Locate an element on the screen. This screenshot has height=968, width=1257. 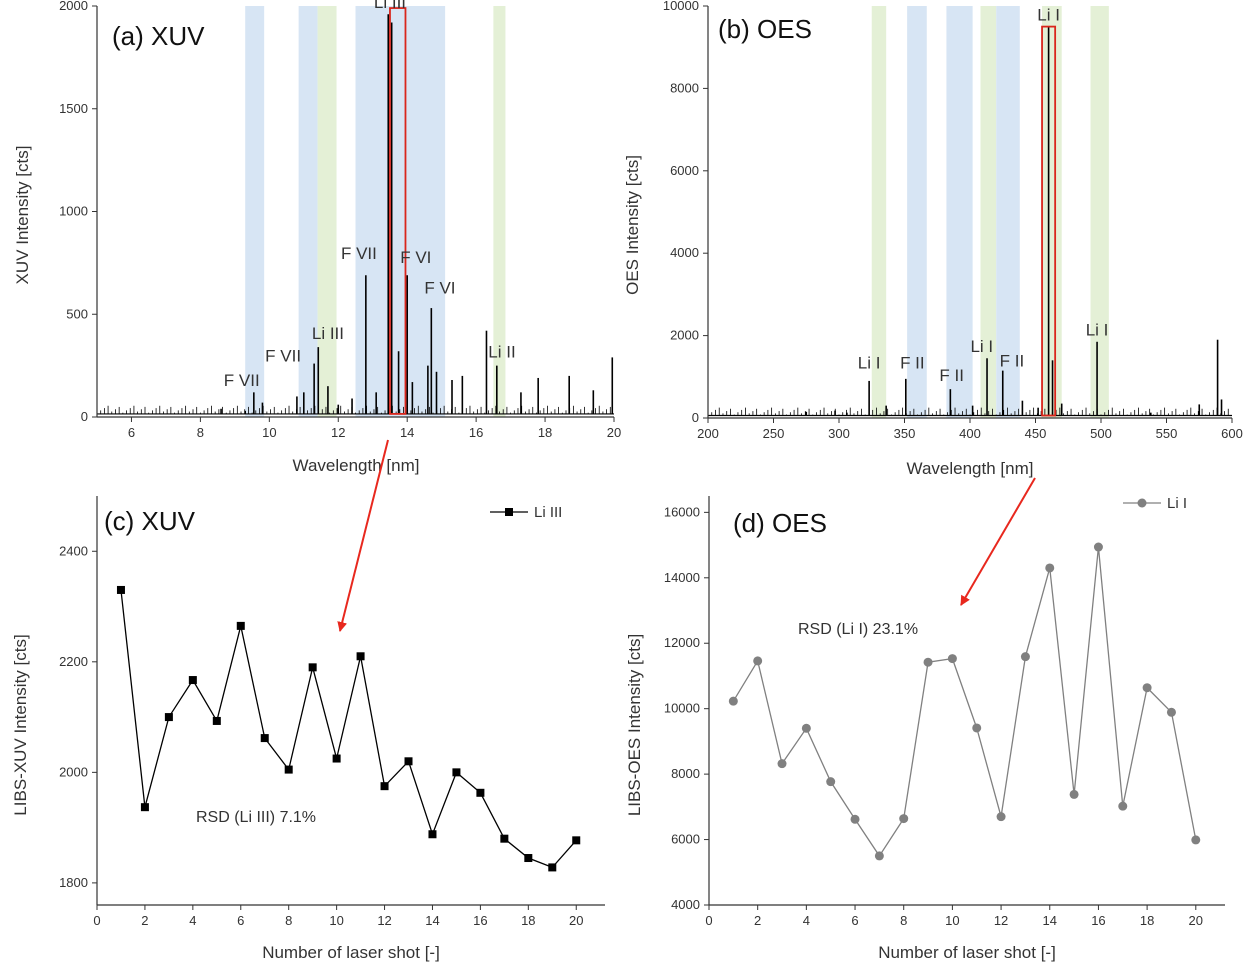
panel-c-series is located at coordinates (348, 728).